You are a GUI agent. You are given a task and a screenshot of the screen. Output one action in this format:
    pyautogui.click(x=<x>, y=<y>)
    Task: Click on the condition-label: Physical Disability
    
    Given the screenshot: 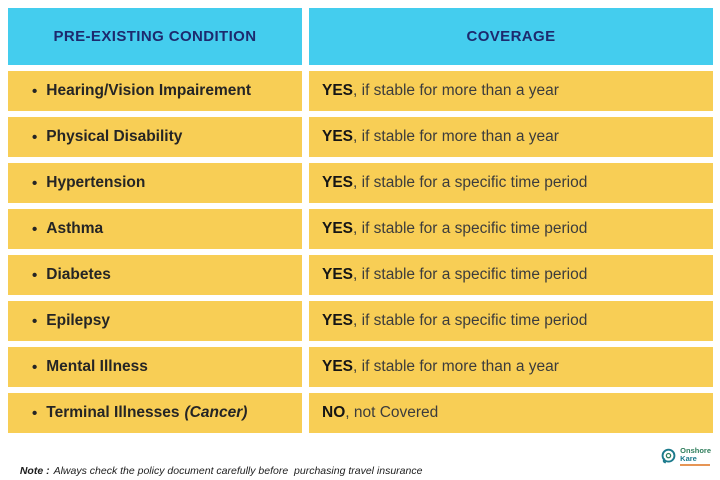 What is the action you would take?
    pyautogui.click(x=114, y=136)
    